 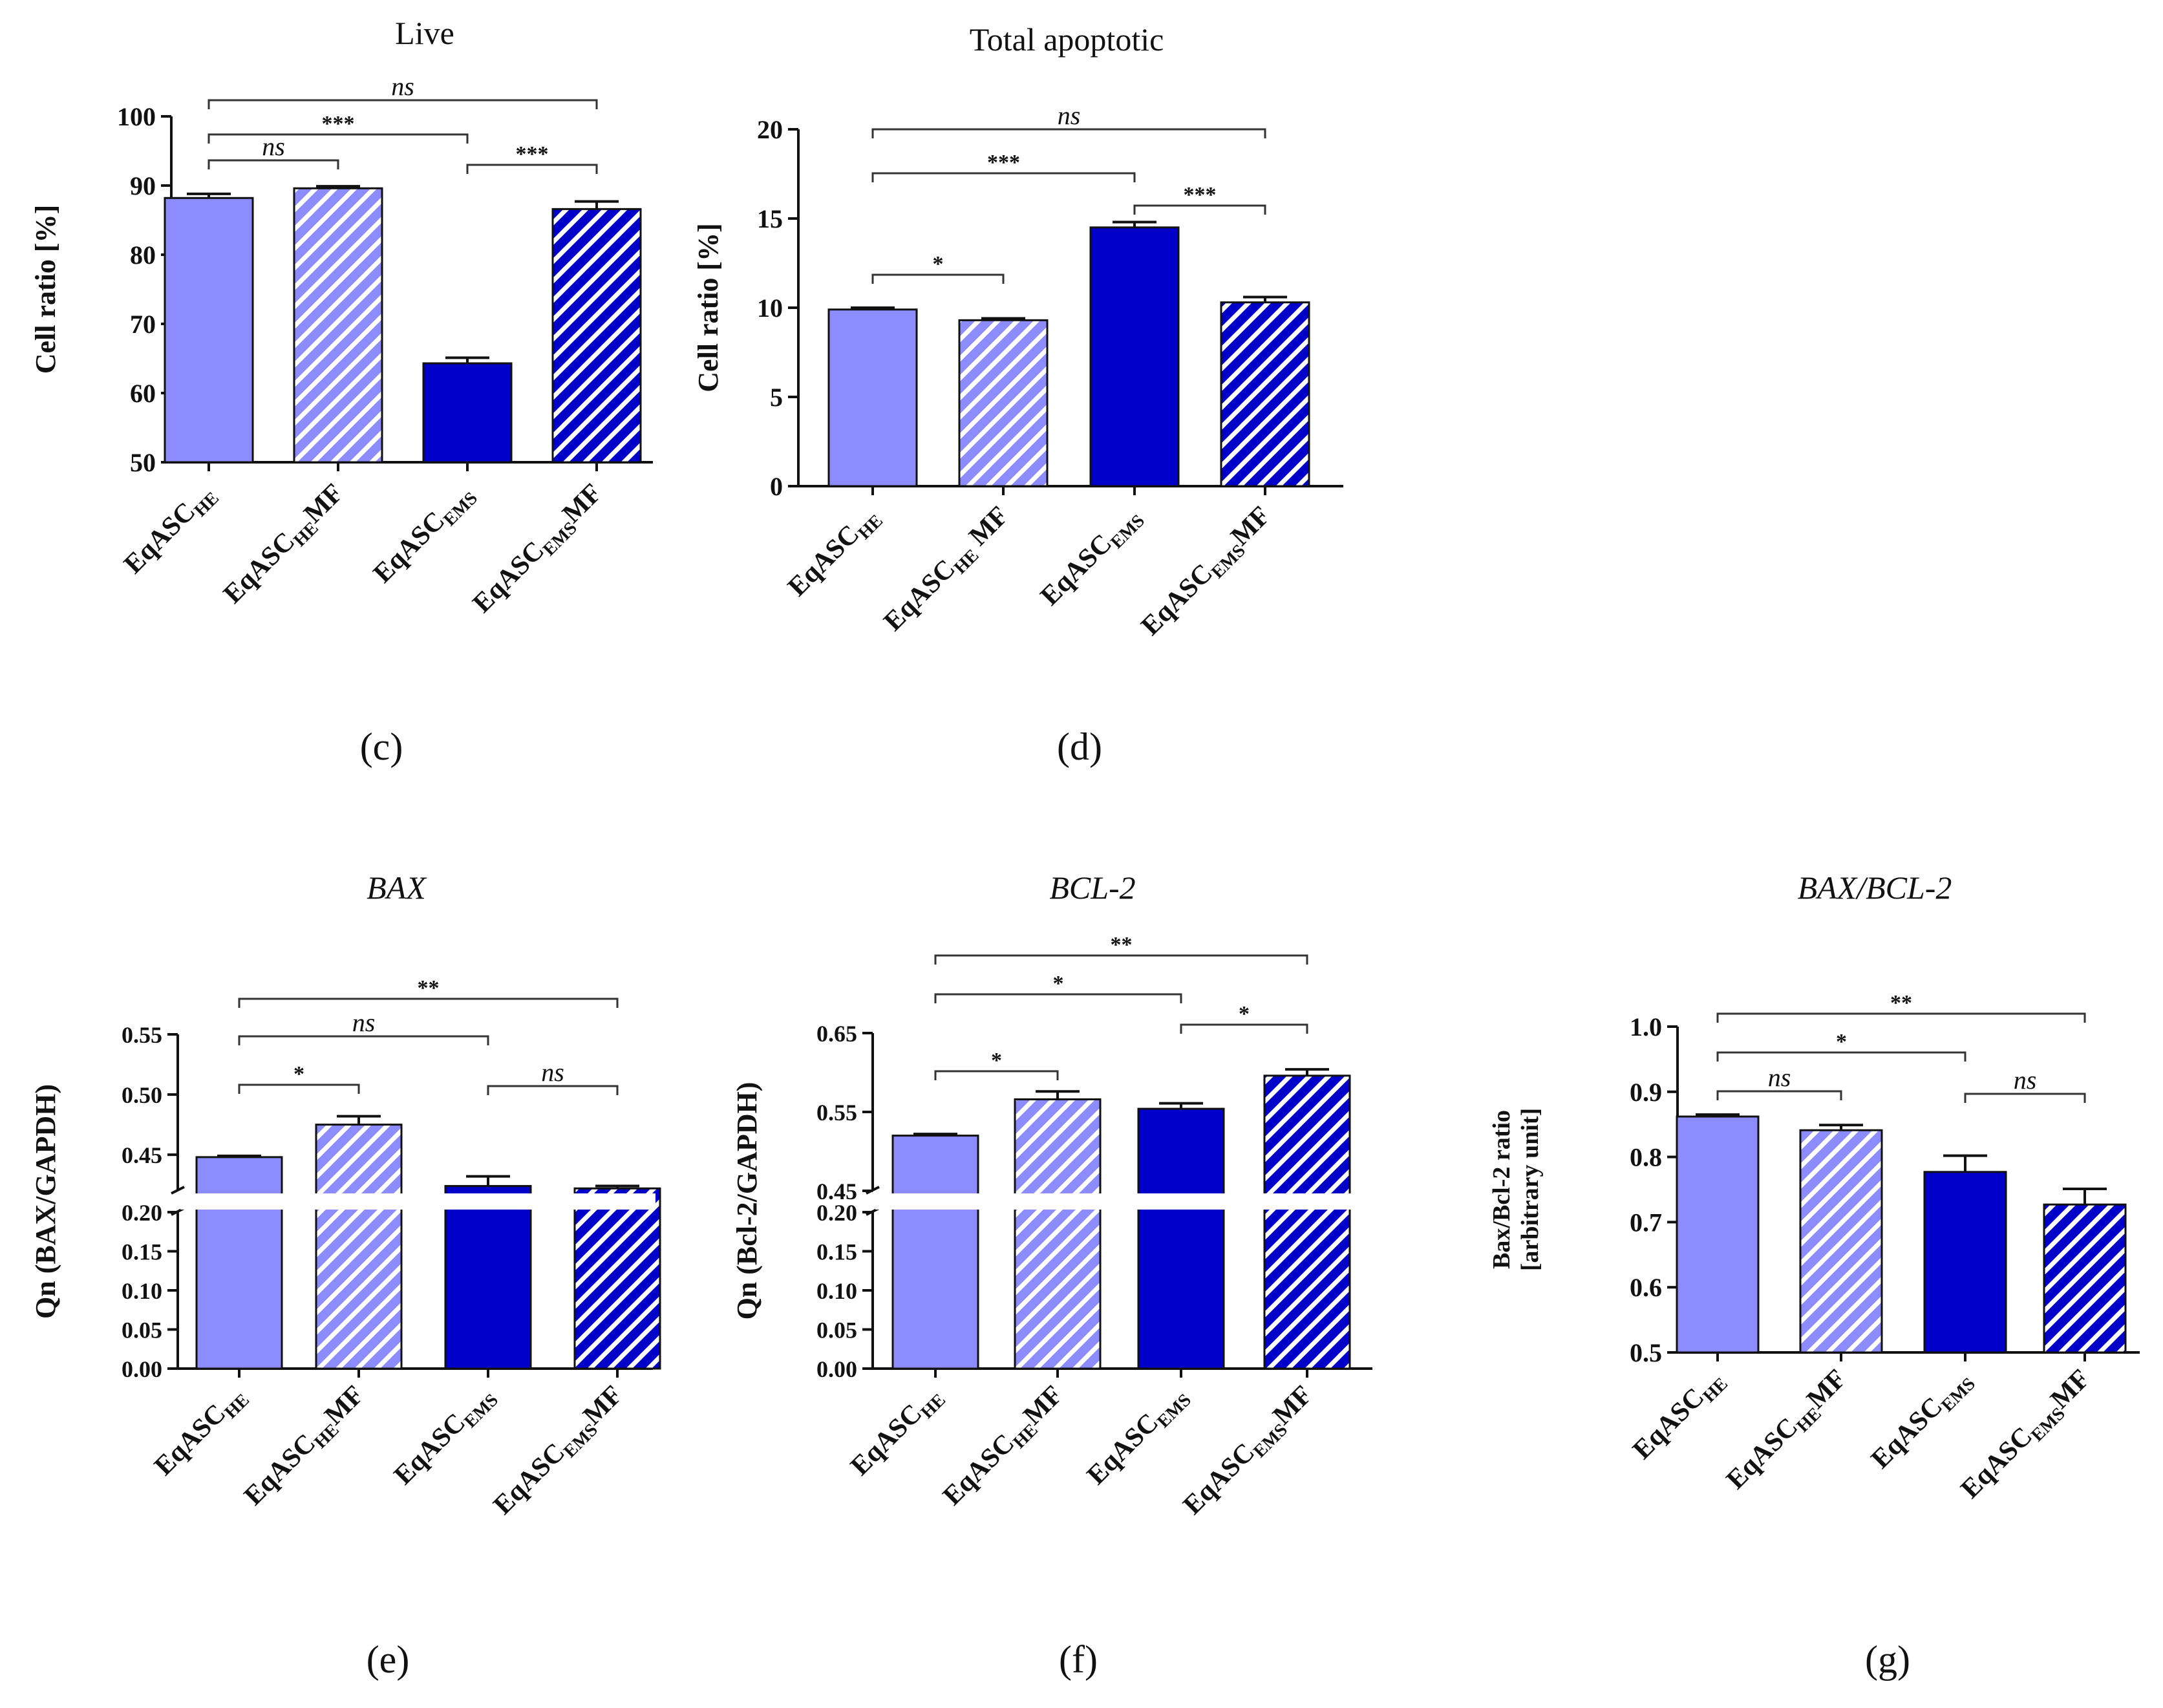 What do you see at coordinates (1646, 1026) in the screenshot?
I see `y-tick-label: 1.0` at bounding box center [1646, 1026].